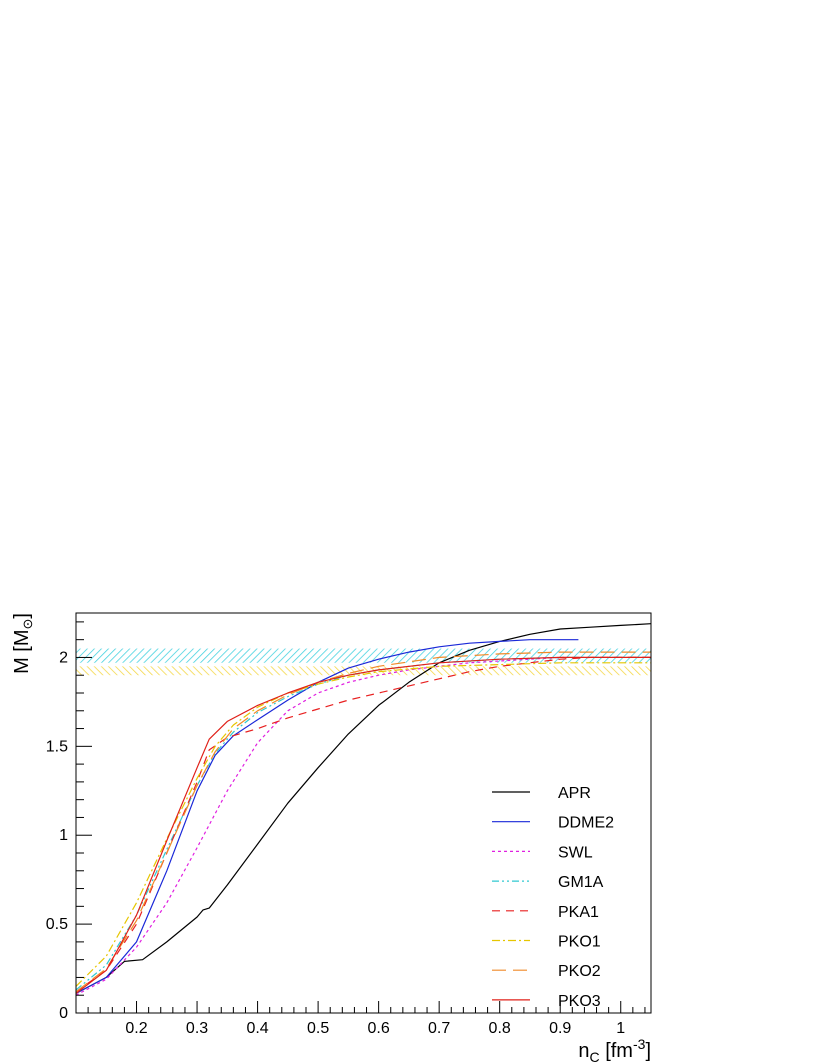 The width and height of the screenshot is (822, 1064). What do you see at coordinates (579, 942) in the screenshot?
I see `legend-label-pko1: PKO1` at bounding box center [579, 942].